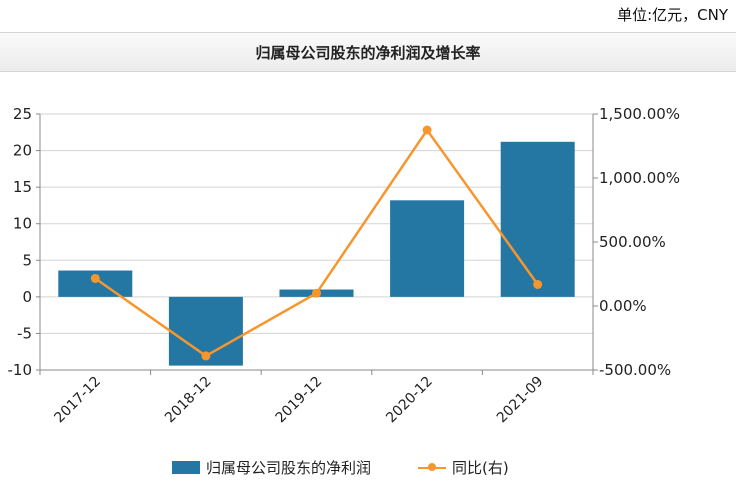 This screenshot has height=481, width=736. I want to click on unit-label: 单位:亿元，CNY, so click(672, 15).